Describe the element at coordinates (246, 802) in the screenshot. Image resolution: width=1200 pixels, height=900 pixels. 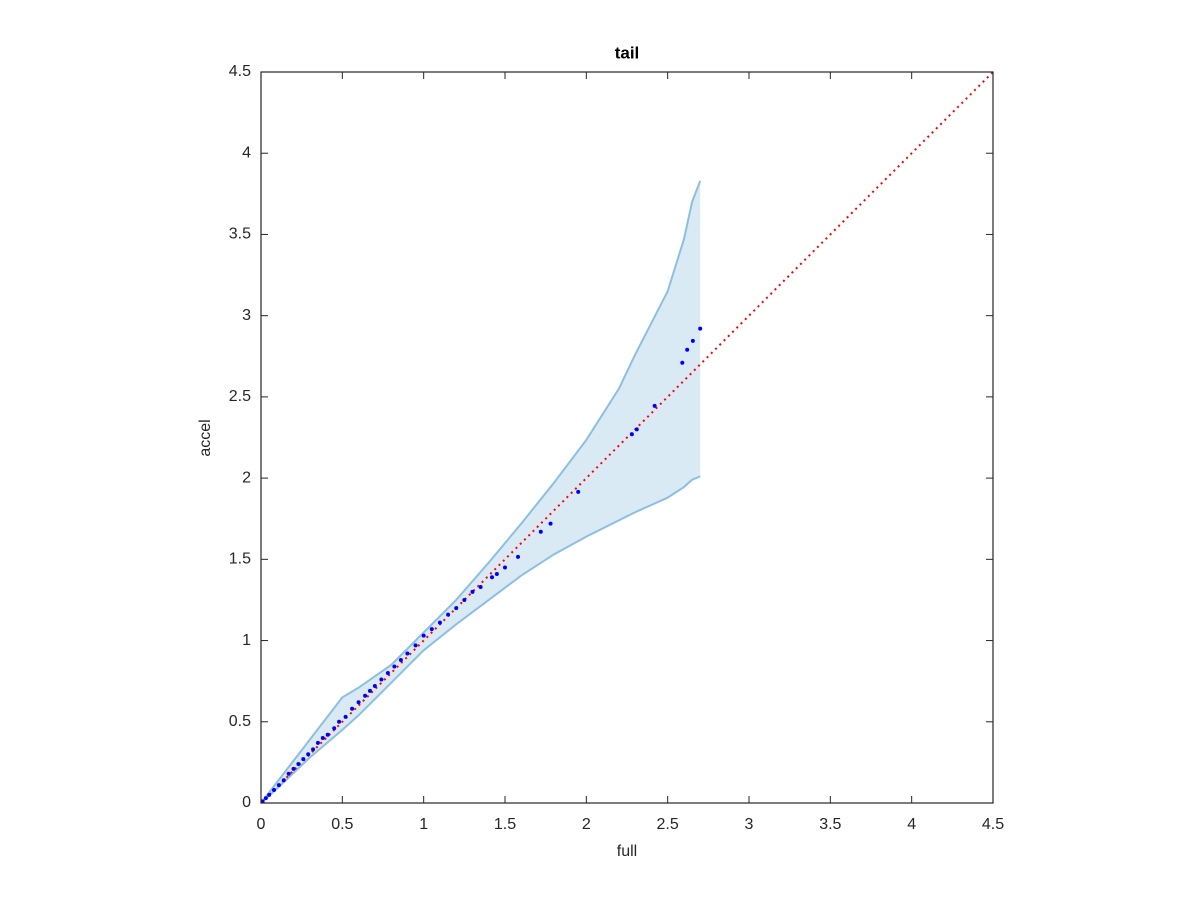
I see `y-tick-label: 0` at that location.